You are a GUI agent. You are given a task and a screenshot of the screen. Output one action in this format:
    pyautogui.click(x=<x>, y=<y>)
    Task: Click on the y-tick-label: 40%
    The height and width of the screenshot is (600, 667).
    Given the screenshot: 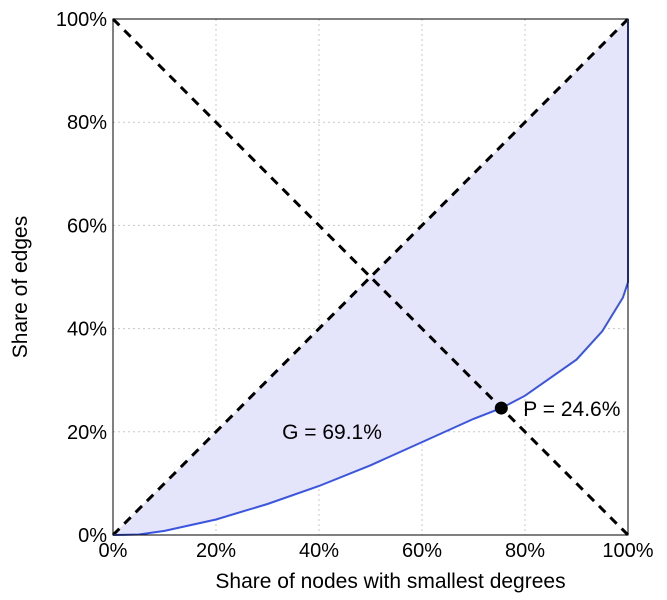 What is the action you would take?
    pyautogui.click(x=87, y=330)
    